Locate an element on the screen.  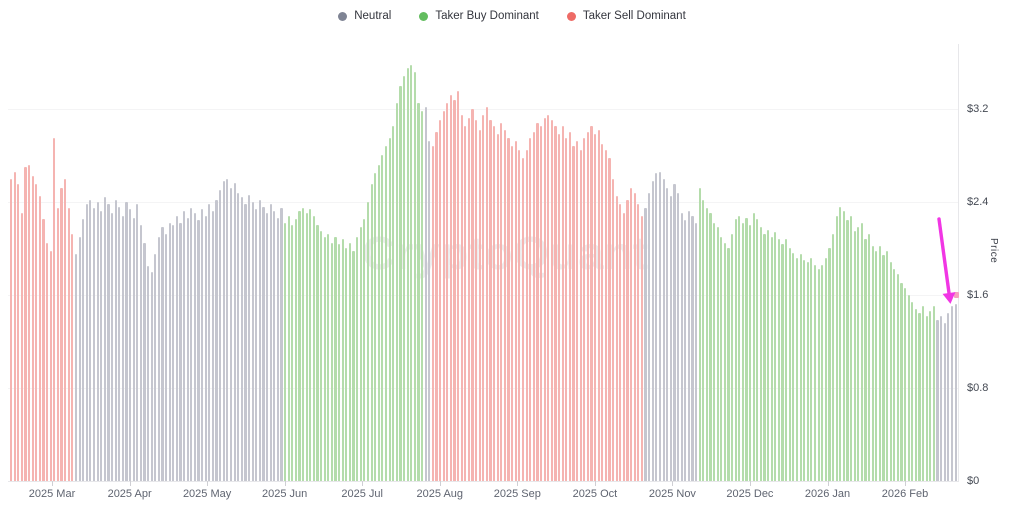
legend-item-taker-sell: Taker Sell Dominant is located at coordinates (626, 16).